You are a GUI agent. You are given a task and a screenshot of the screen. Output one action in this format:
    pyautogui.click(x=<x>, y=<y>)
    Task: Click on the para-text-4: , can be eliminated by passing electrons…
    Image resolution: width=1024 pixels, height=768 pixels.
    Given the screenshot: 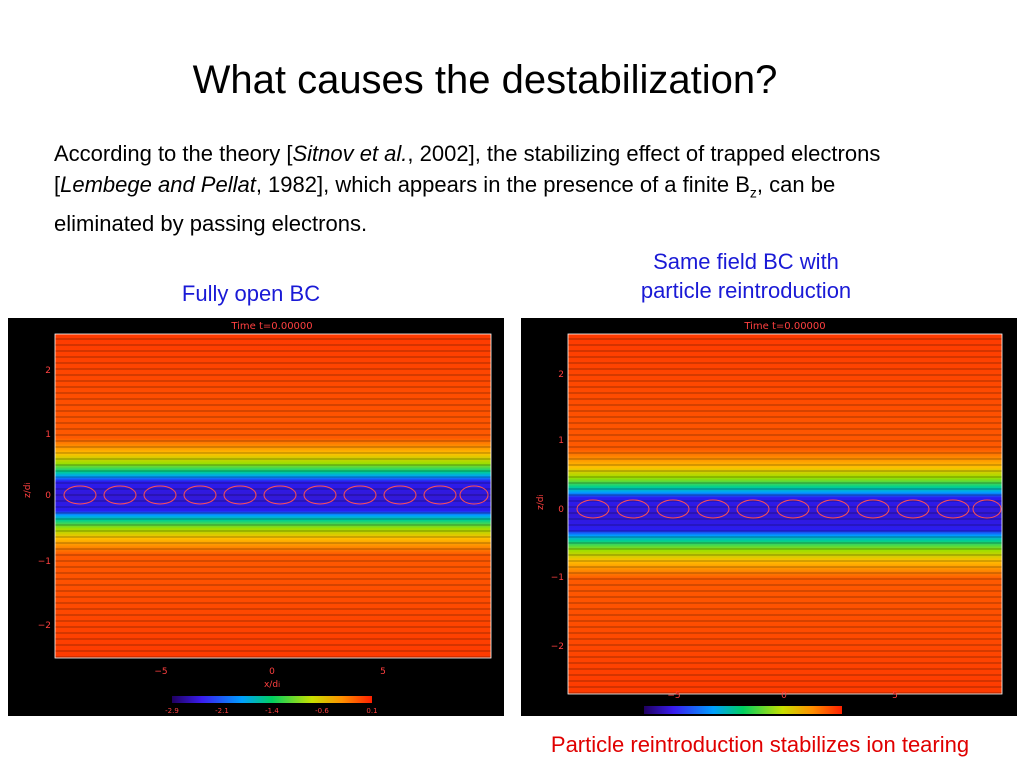 What is the action you would take?
    pyautogui.click(x=445, y=204)
    